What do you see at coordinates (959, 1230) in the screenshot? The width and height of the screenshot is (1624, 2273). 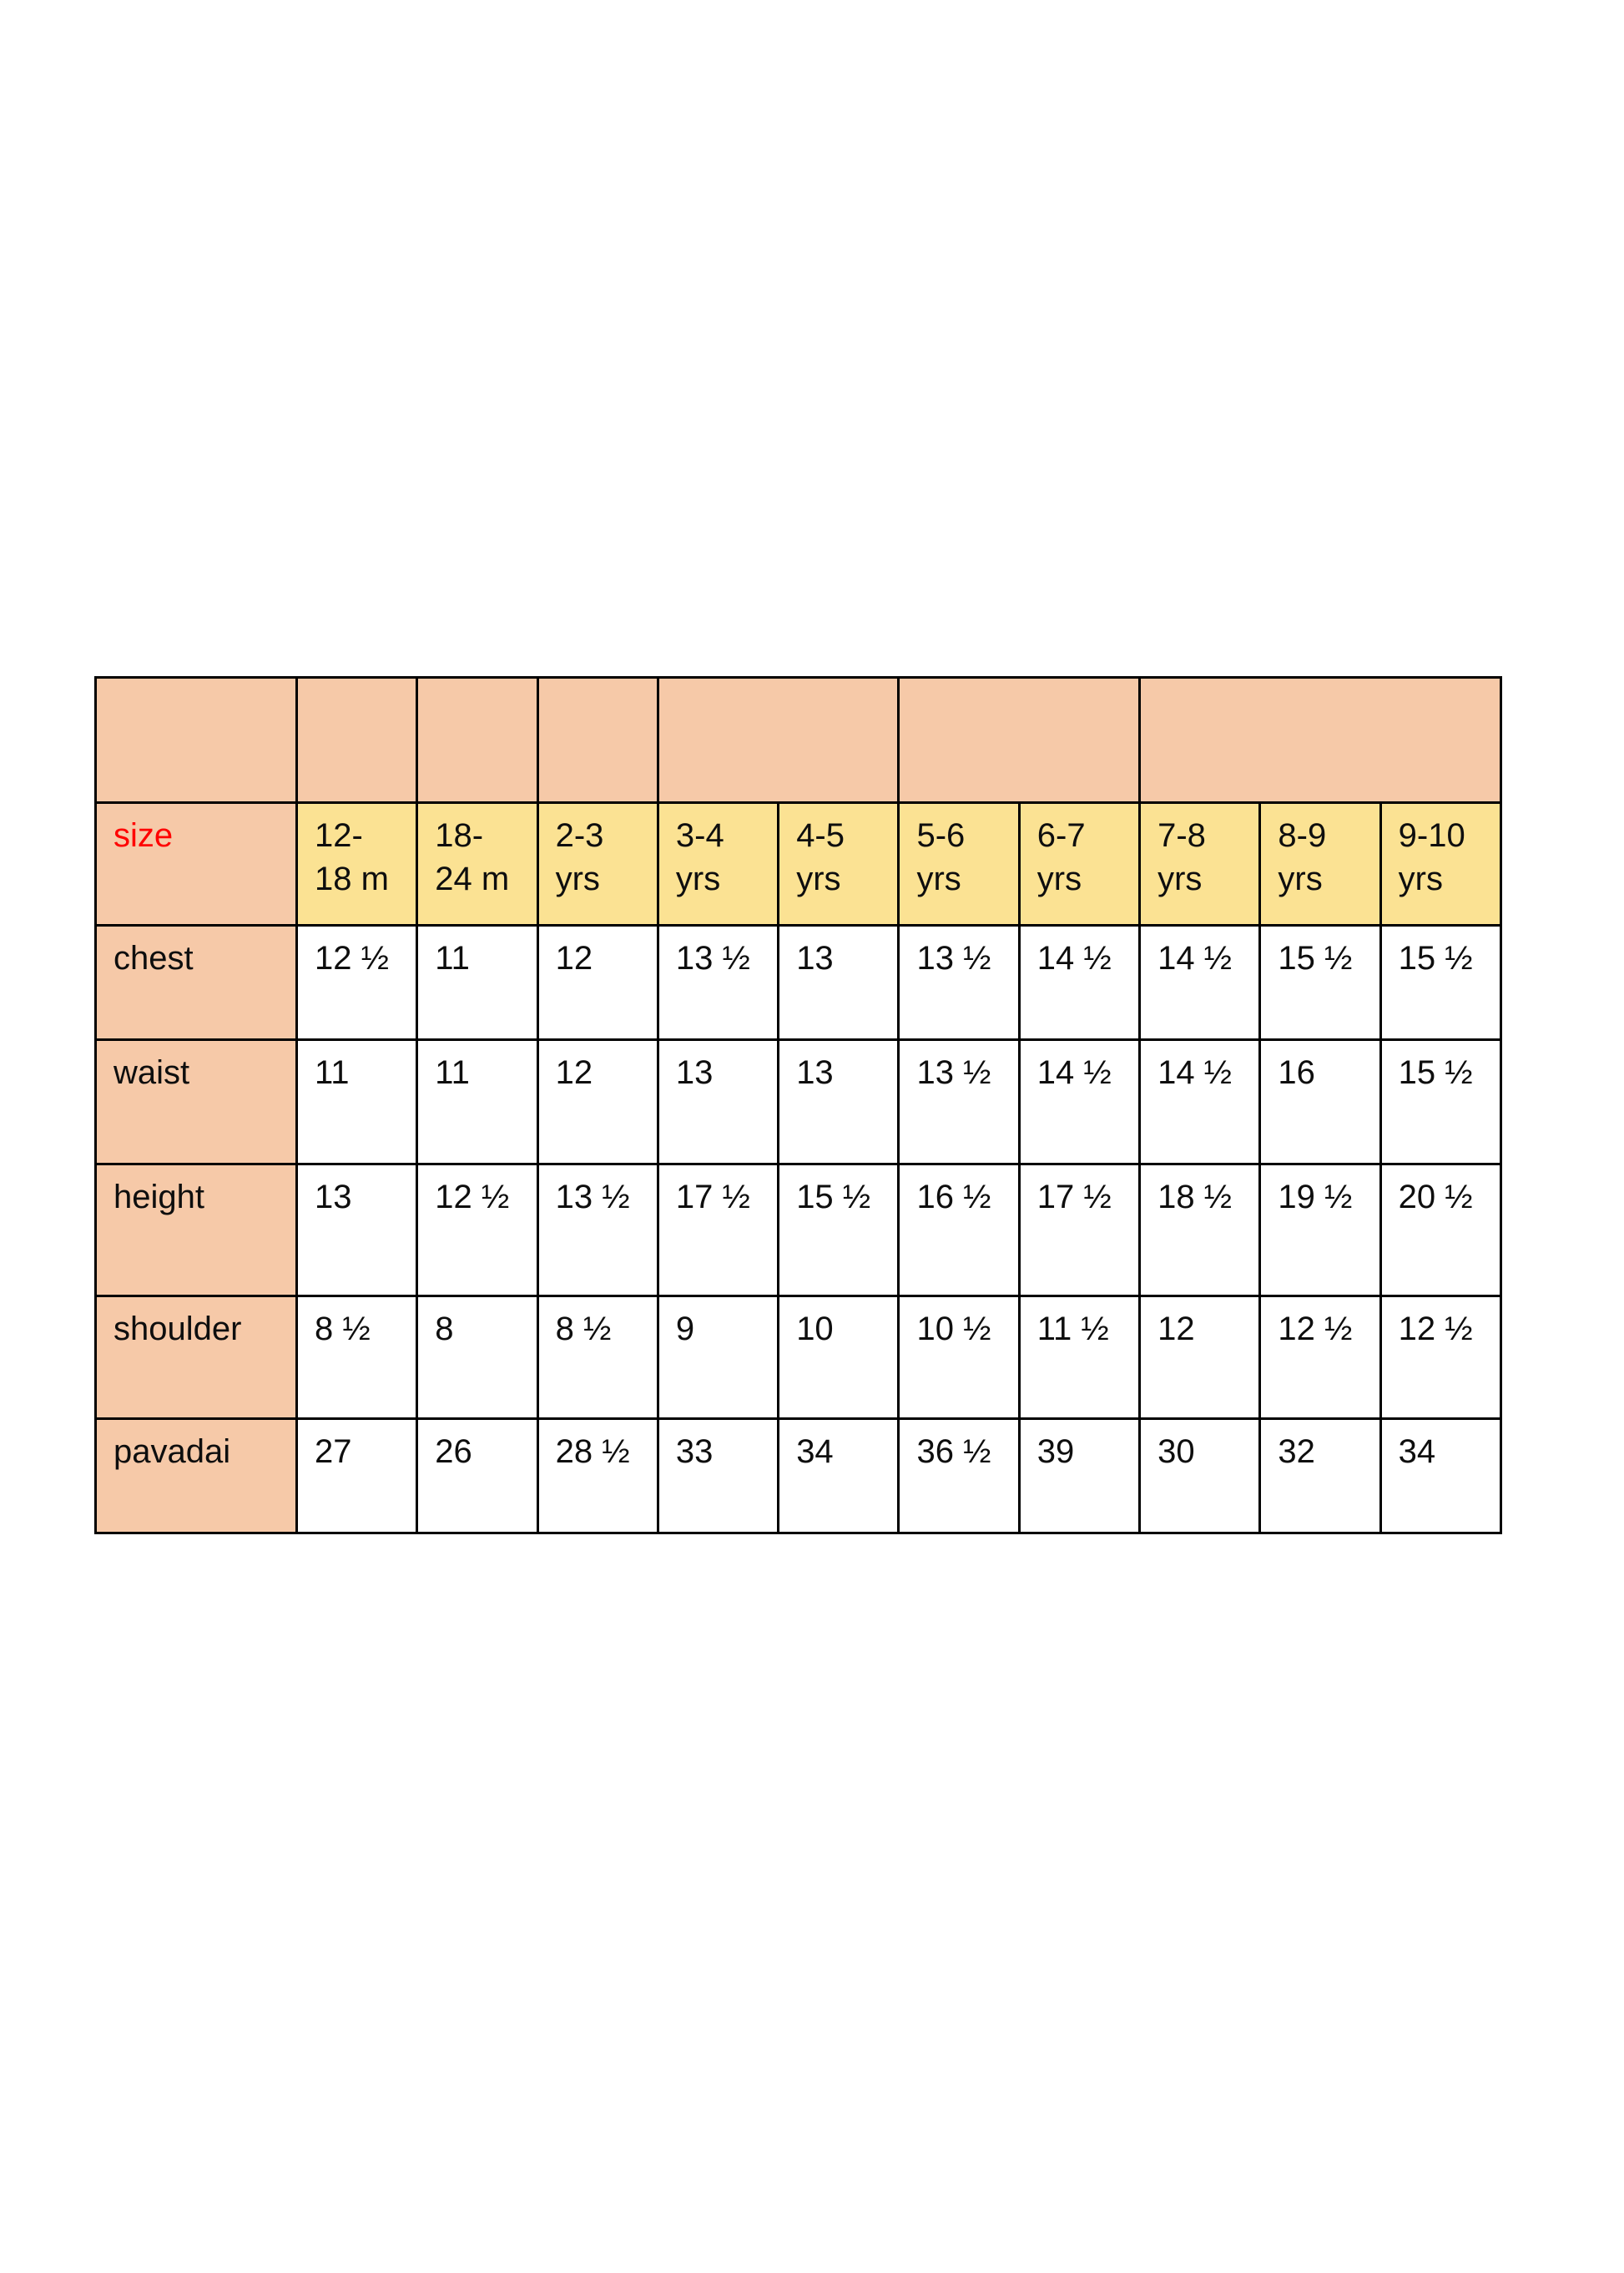 I see `measurement-cell: 16 ½` at bounding box center [959, 1230].